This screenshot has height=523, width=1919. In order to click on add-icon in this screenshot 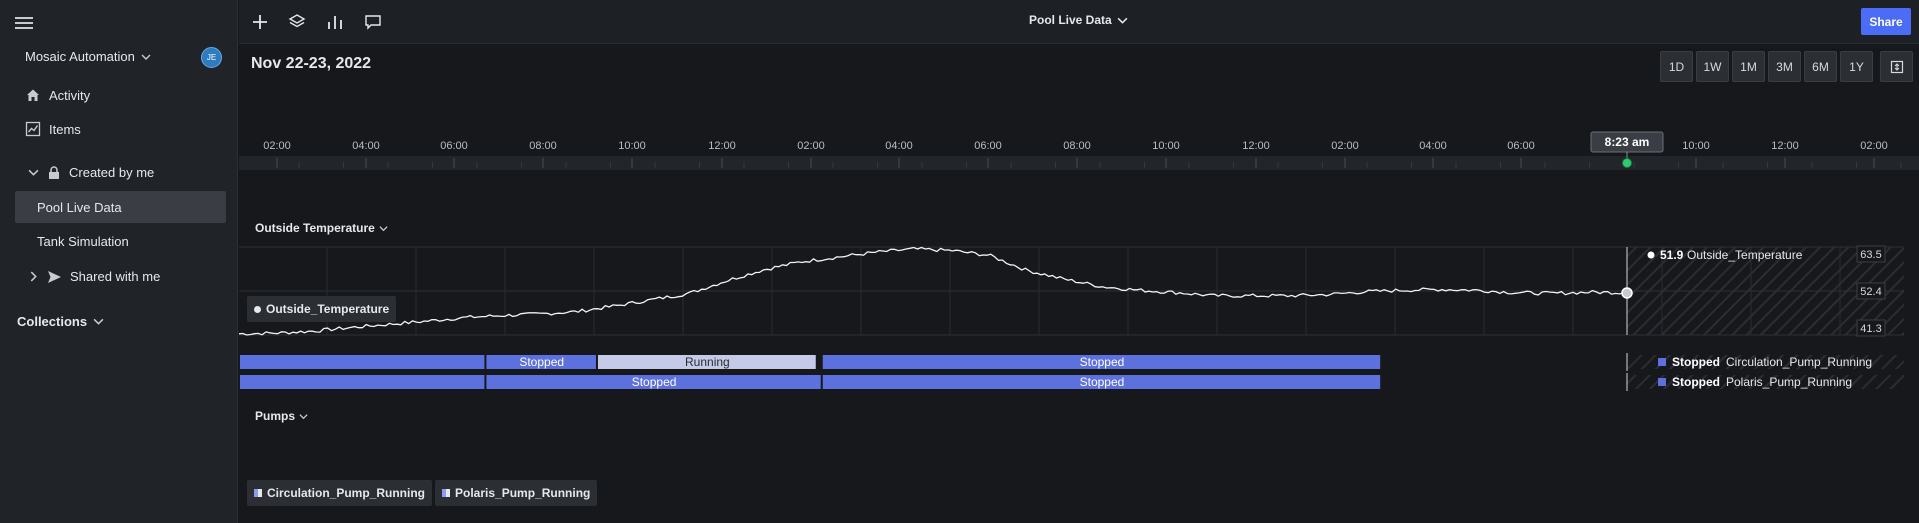, I will do `click(260, 22)`.